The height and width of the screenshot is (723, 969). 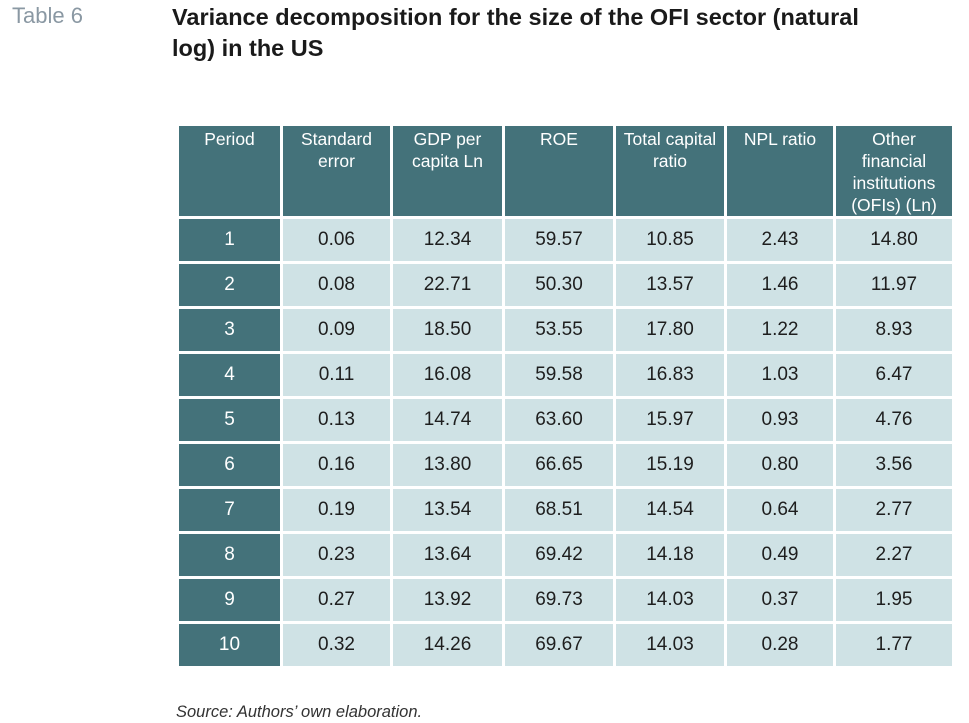 What do you see at coordinates (670, 330) in the screenshot?
I see `total-capital-ratio-cell: 17.80` at bounding box center [670, 330].